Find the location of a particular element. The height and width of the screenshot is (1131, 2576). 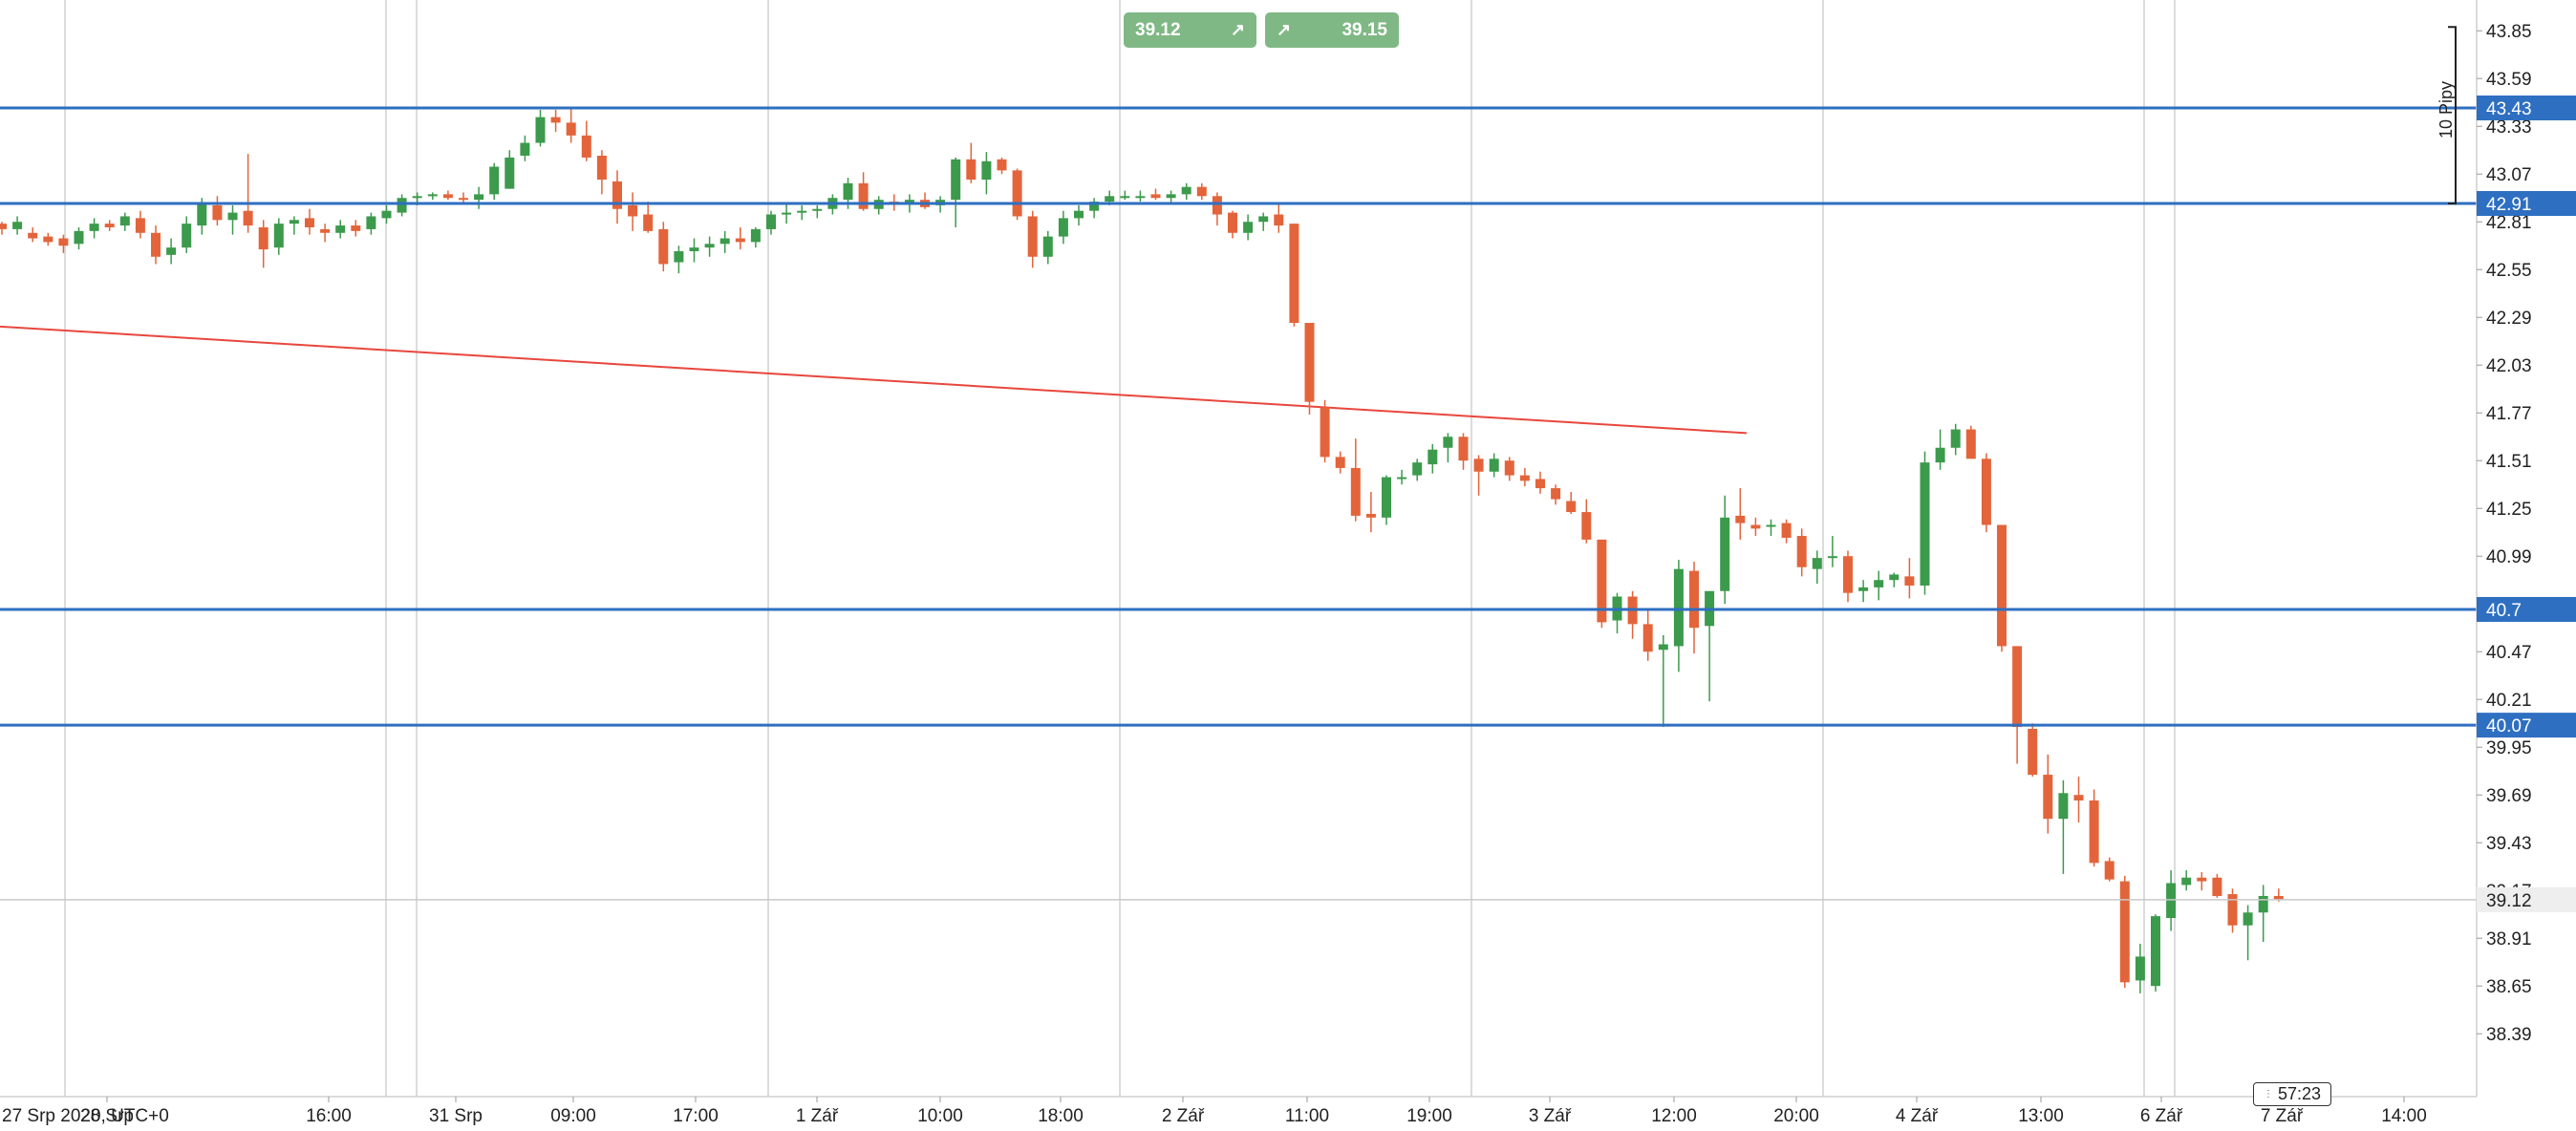

pip-measure-tool: 10 Pipy is located at coordinates (2446, 115).